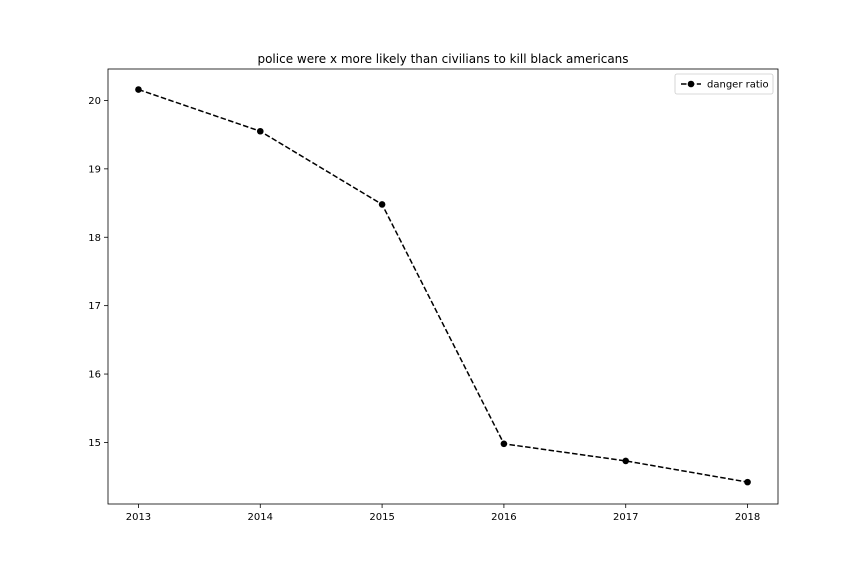 Image resolution: width=864 pixels, height=576 pixels. I want to click on x-axis: 2013 2014 2015 2016 2017 2018, so click(443, 513).